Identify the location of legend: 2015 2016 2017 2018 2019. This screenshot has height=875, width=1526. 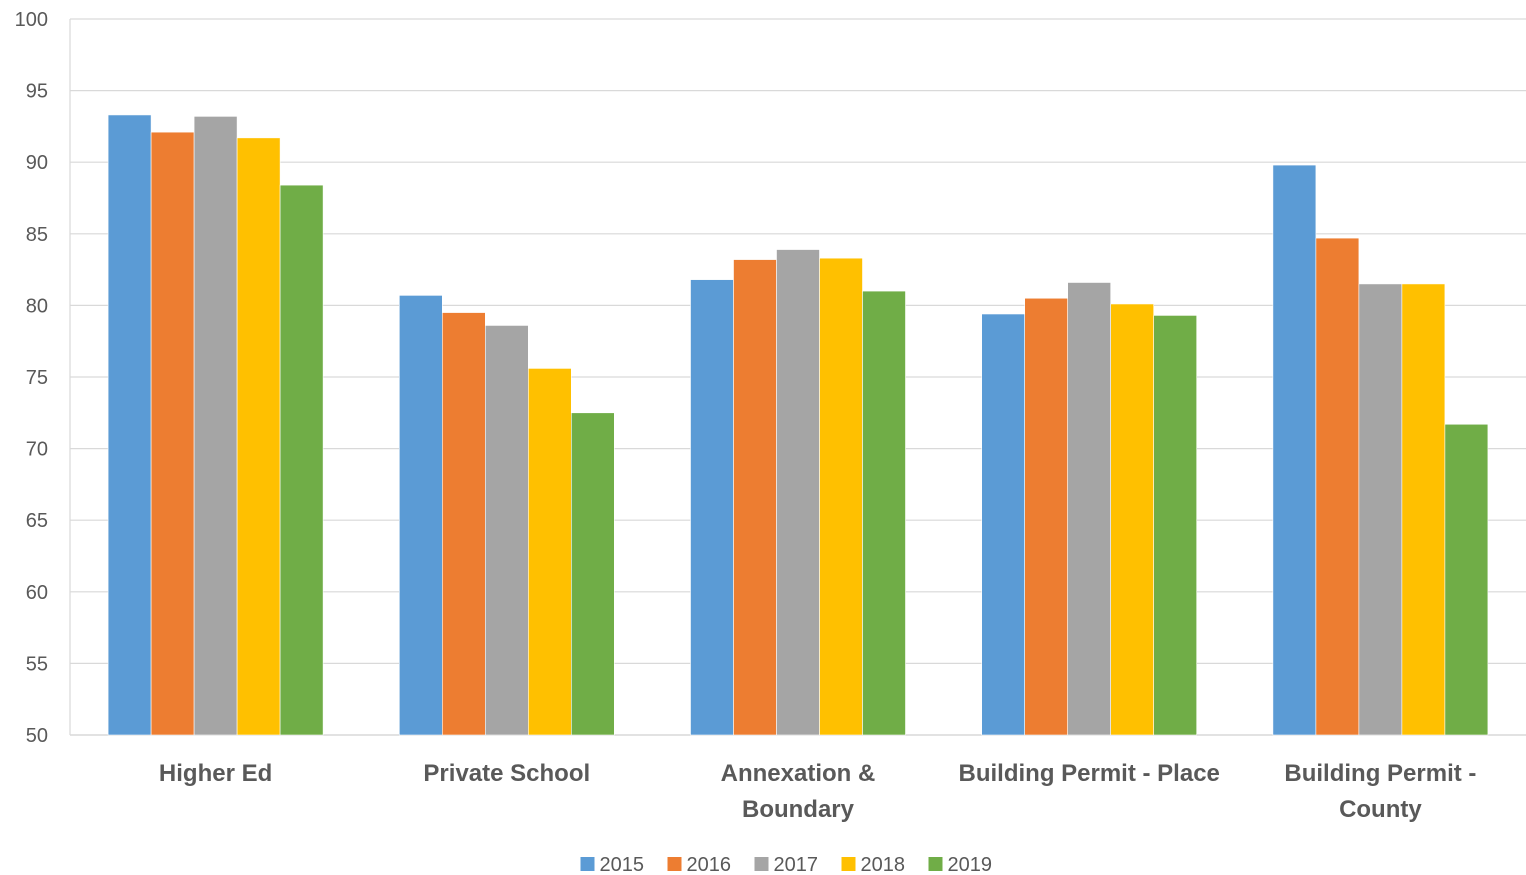
(786, 864).